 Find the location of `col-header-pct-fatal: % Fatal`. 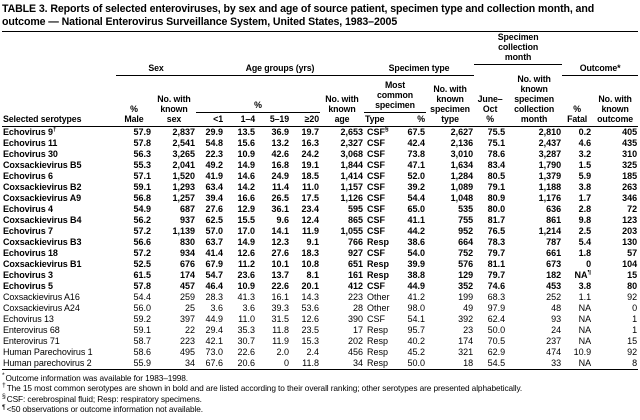

col-header-pct-fatal: % Fatal is located at coordinates (577, 113).